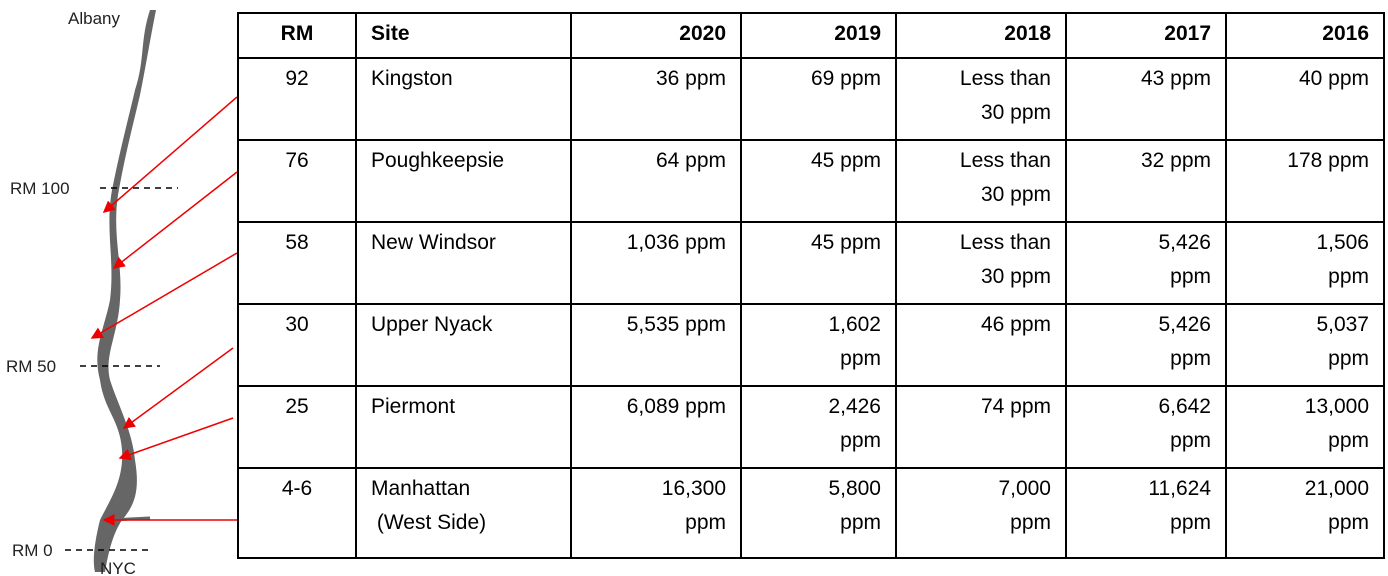 The image size is (1388, 576). What do you see at coordinates (1146, 181) in the screenshot?
I see `cell: 32 ppm` at bounding box center [1146, 181].